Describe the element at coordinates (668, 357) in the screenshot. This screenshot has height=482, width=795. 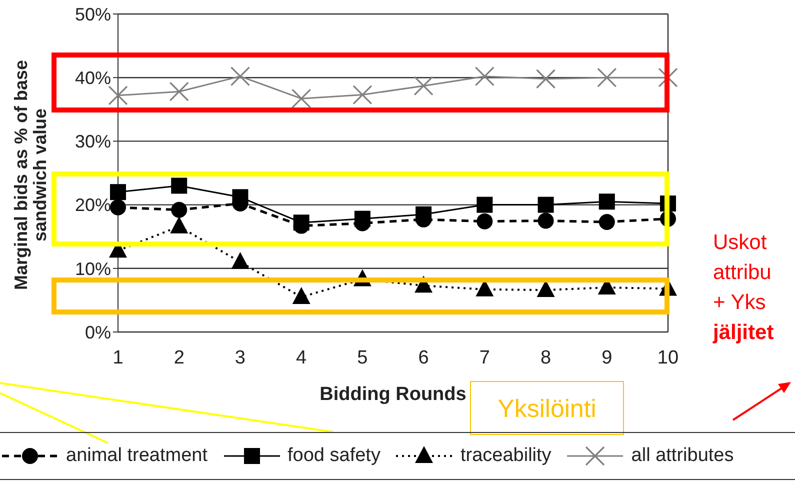
I see `x-tick-label: 10` at that location.